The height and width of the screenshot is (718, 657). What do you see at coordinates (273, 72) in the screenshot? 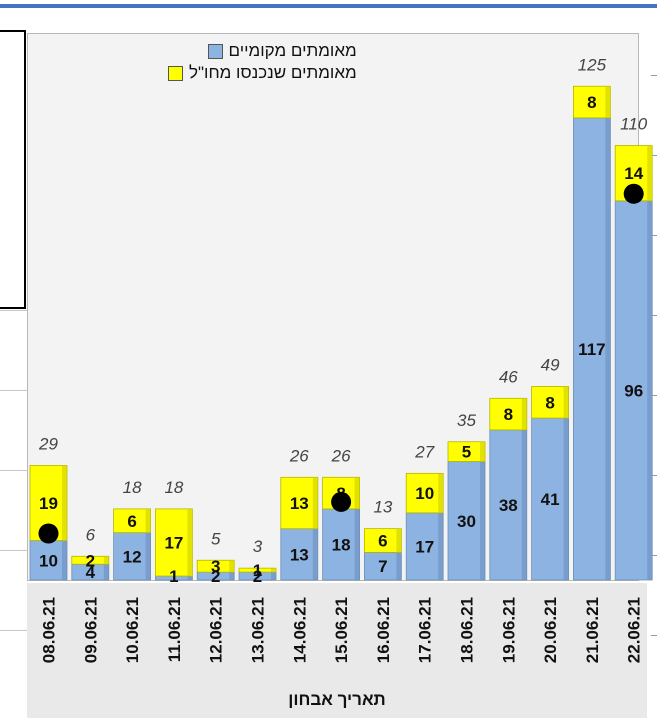
I see `legend-label-abroad: מאומתים שנכנסו מחו"ל` at bounding box center [273, 72].